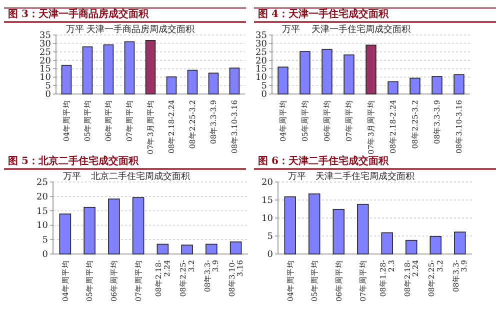 The image size is (499, 319). What do you see at coordinates (324, 14) in the screenshot?
I see `chart-title: 图 4：天津一手住宅成交面积` at bounding box center [324, 14].